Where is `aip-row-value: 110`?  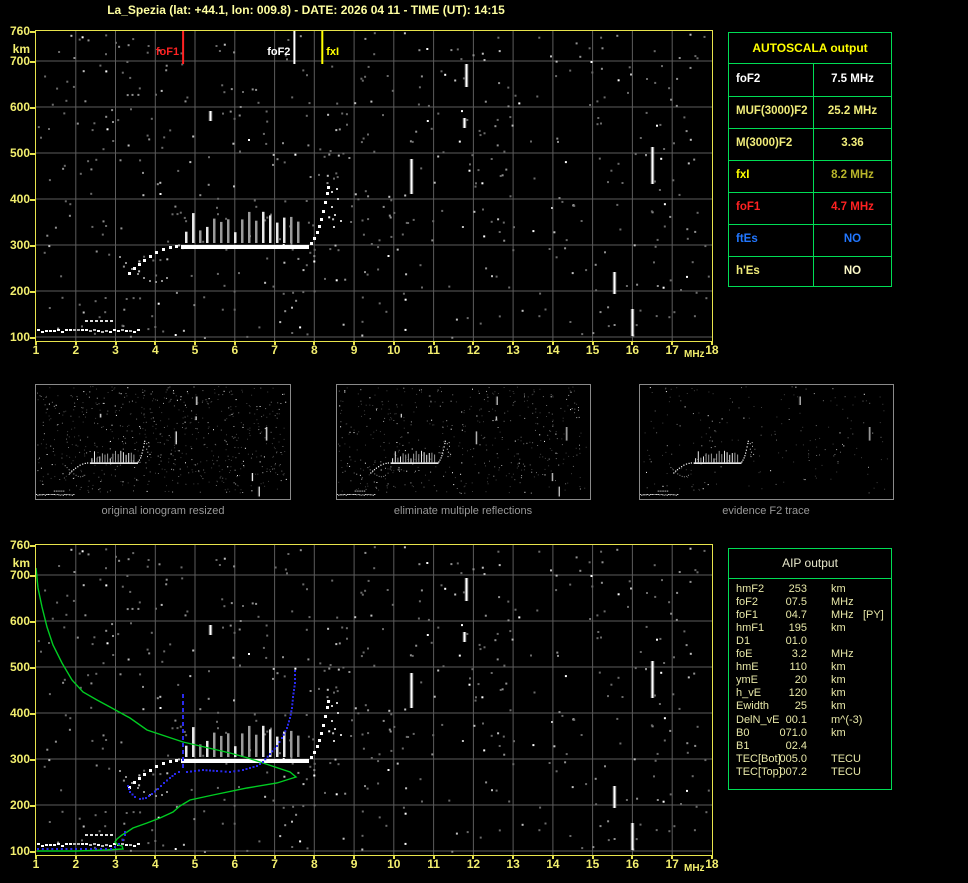 aip-row-value: 110 is located at coordinates (798, 667).